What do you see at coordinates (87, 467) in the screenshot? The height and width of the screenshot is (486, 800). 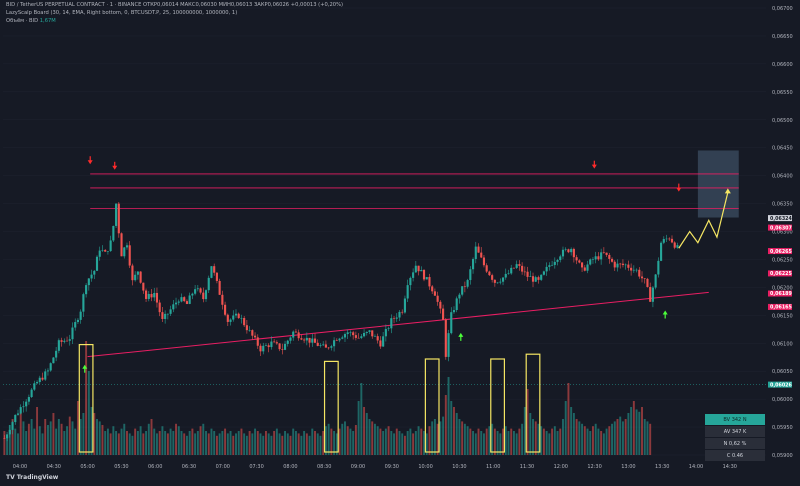 I see `x-tick-label: 05:00` at bounding box center [87, 467].